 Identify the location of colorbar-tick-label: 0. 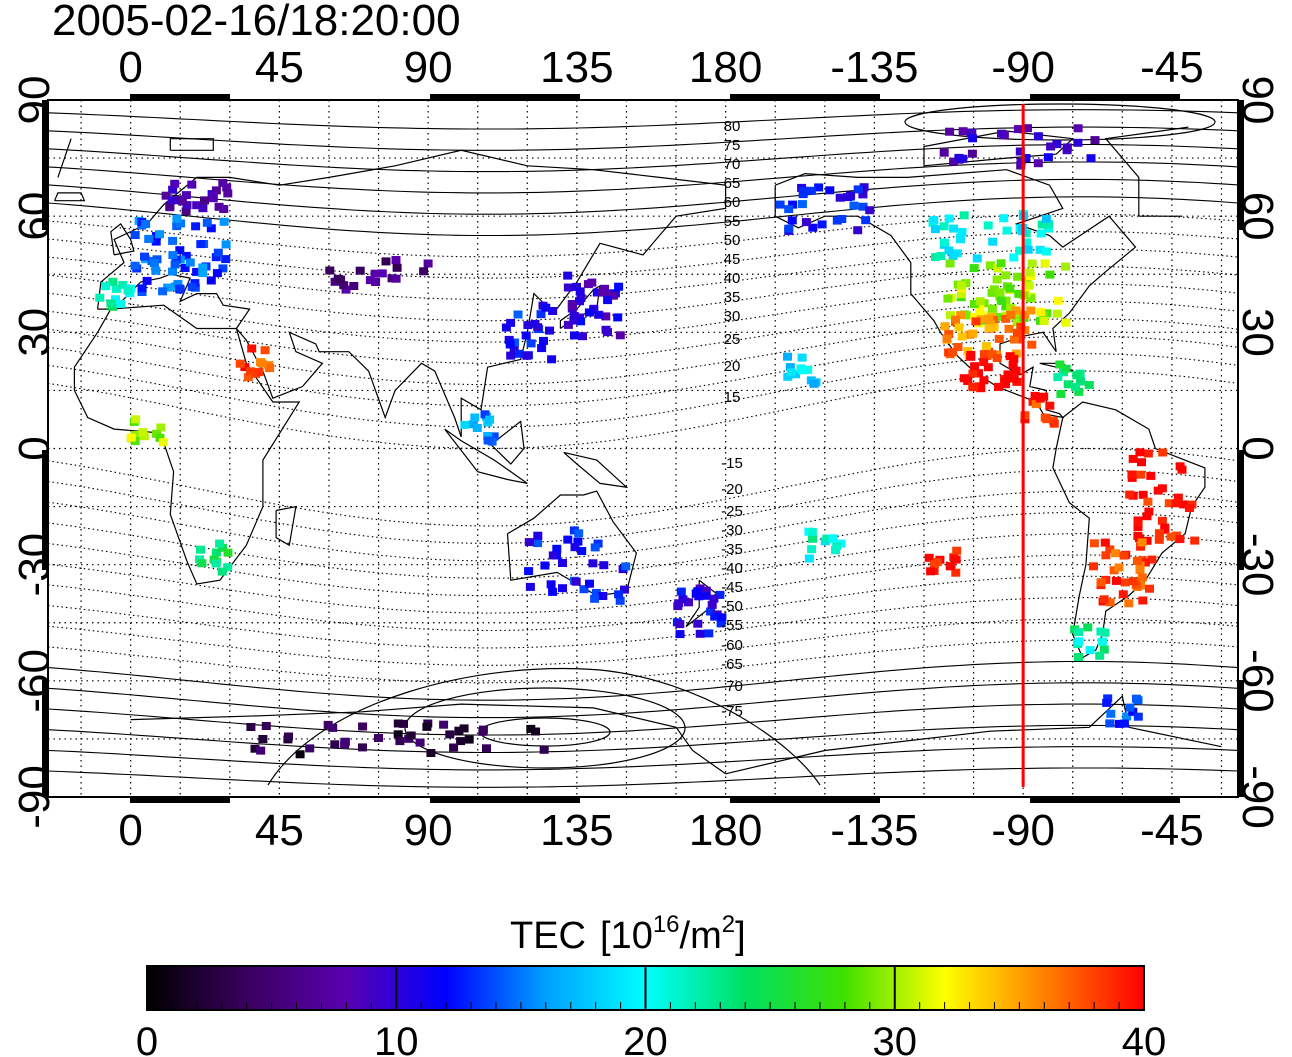
(147, 1038).